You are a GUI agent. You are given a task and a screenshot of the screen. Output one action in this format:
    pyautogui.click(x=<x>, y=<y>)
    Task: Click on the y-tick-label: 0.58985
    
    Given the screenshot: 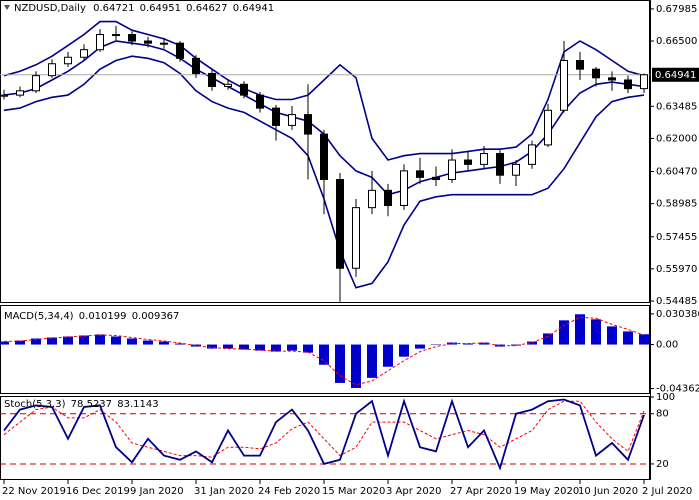 What is the action you would take?
    pyautogui.click(x=676, y=204)
    